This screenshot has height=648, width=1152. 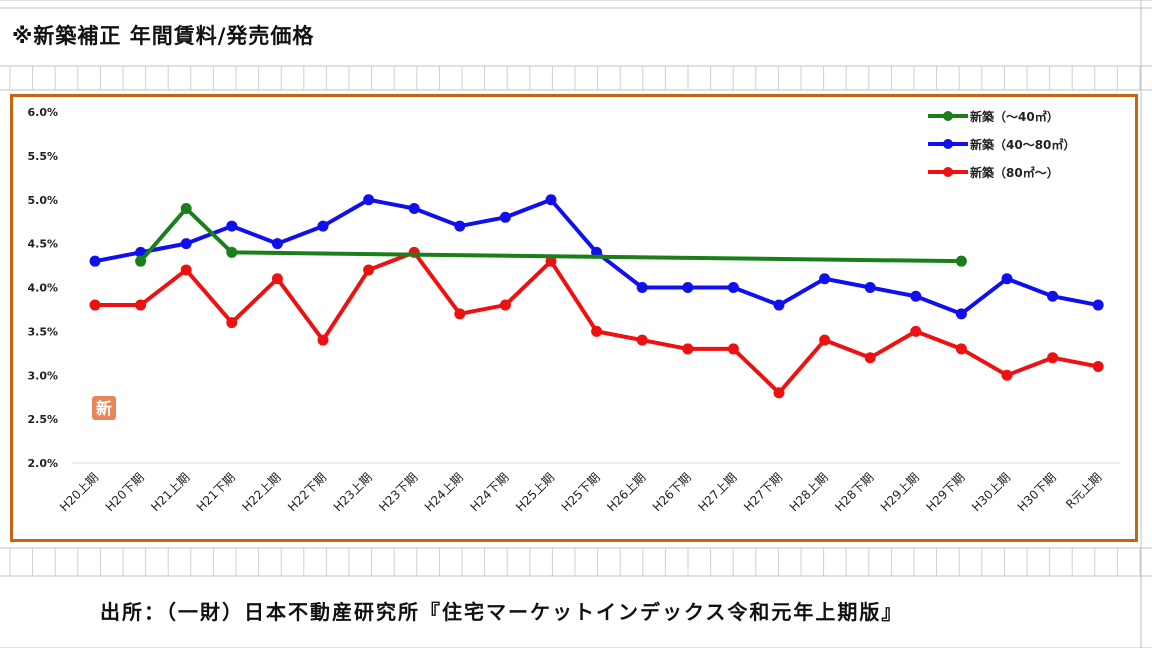 I want to click on x-tick-label: H23下期, so click(x=398, y=492).